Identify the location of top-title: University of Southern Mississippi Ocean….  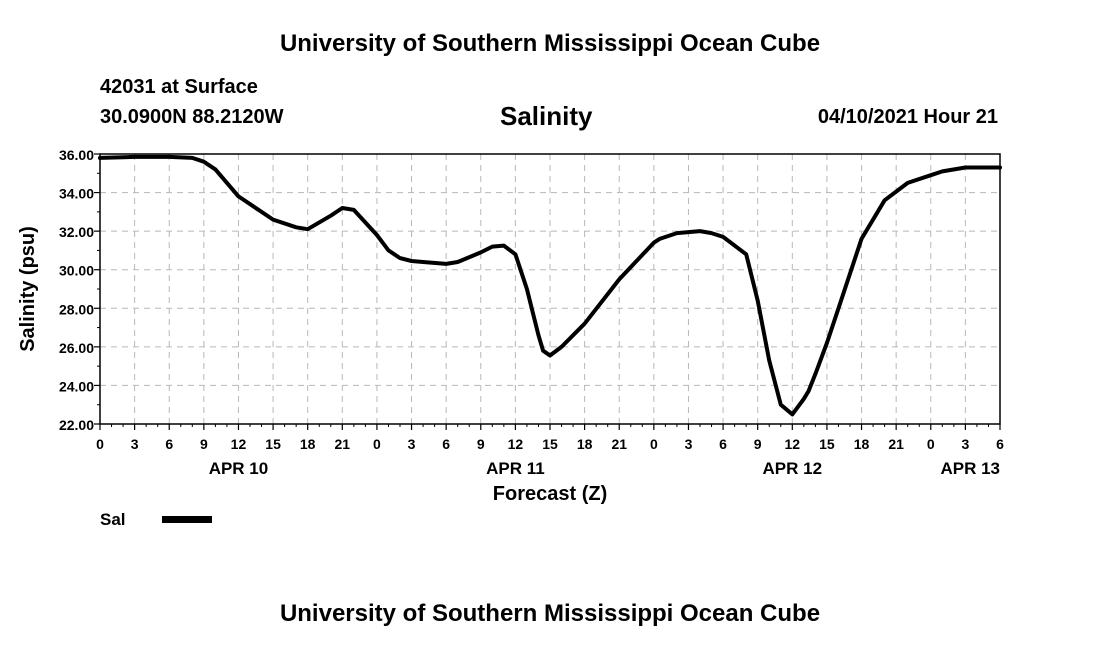
(550, 43).